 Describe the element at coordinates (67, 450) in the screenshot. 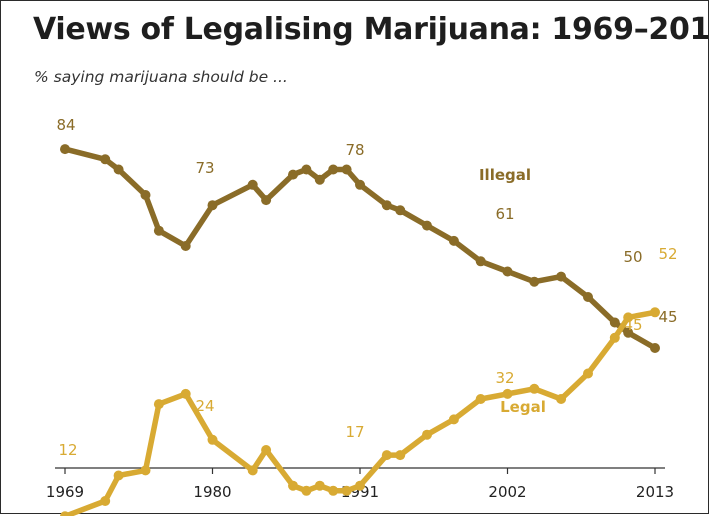

I see `data-label-legal: 12` at that location.